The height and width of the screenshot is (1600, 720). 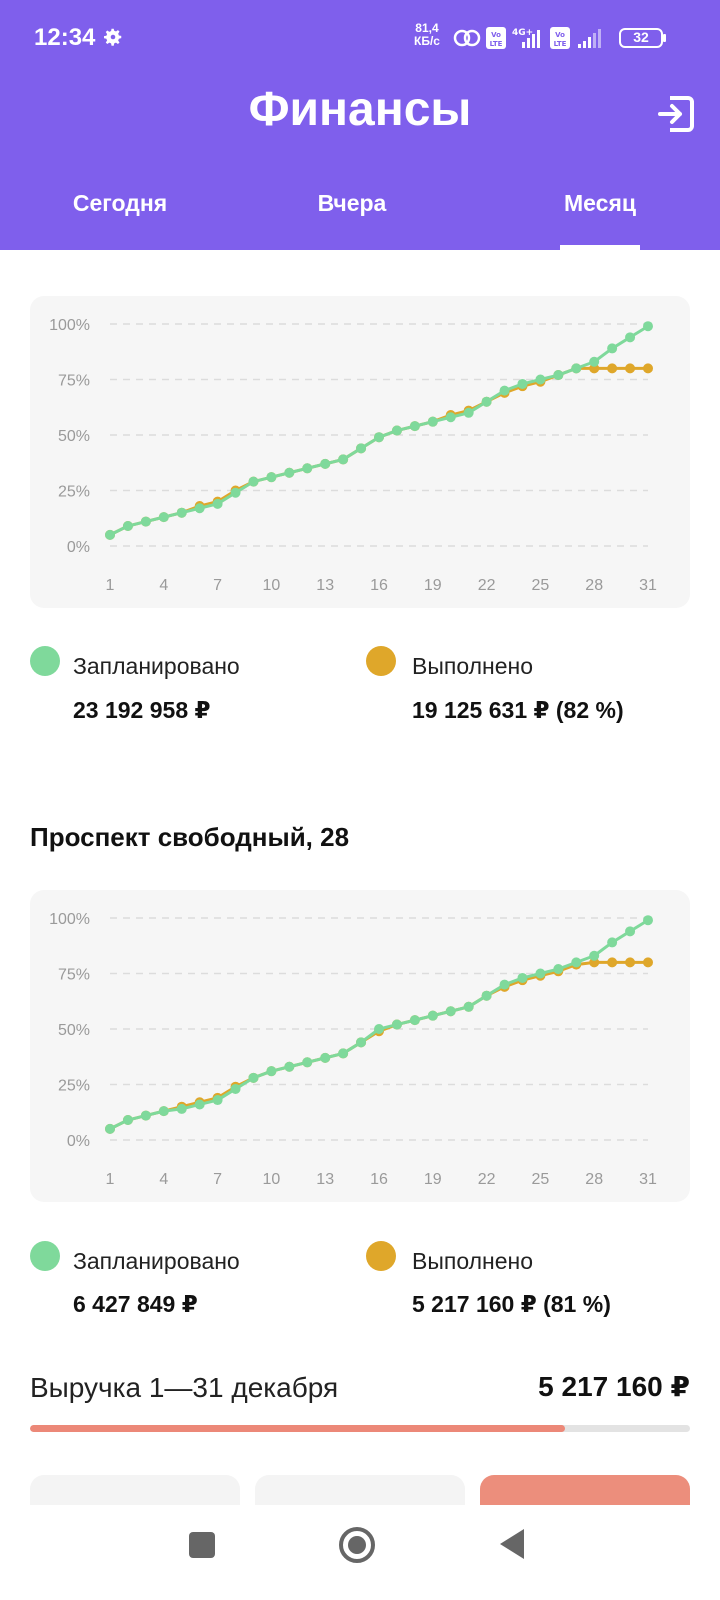 I want to click on x-tick-label: 10, so click(x=272, y=1179).